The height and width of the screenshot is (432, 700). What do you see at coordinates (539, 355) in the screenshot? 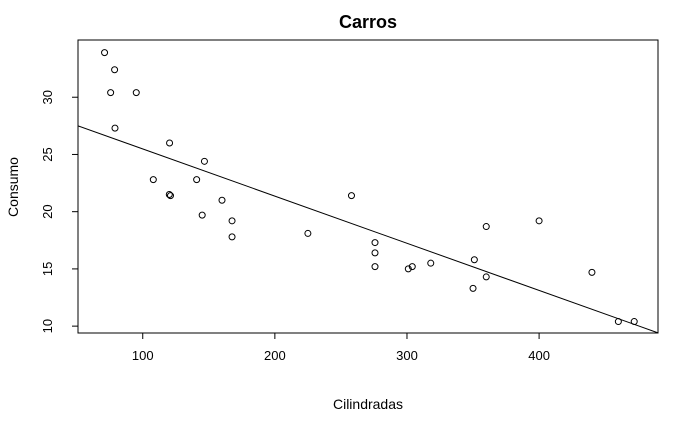
I see `x-tick-label: 400` at bounding box center [539, 355].